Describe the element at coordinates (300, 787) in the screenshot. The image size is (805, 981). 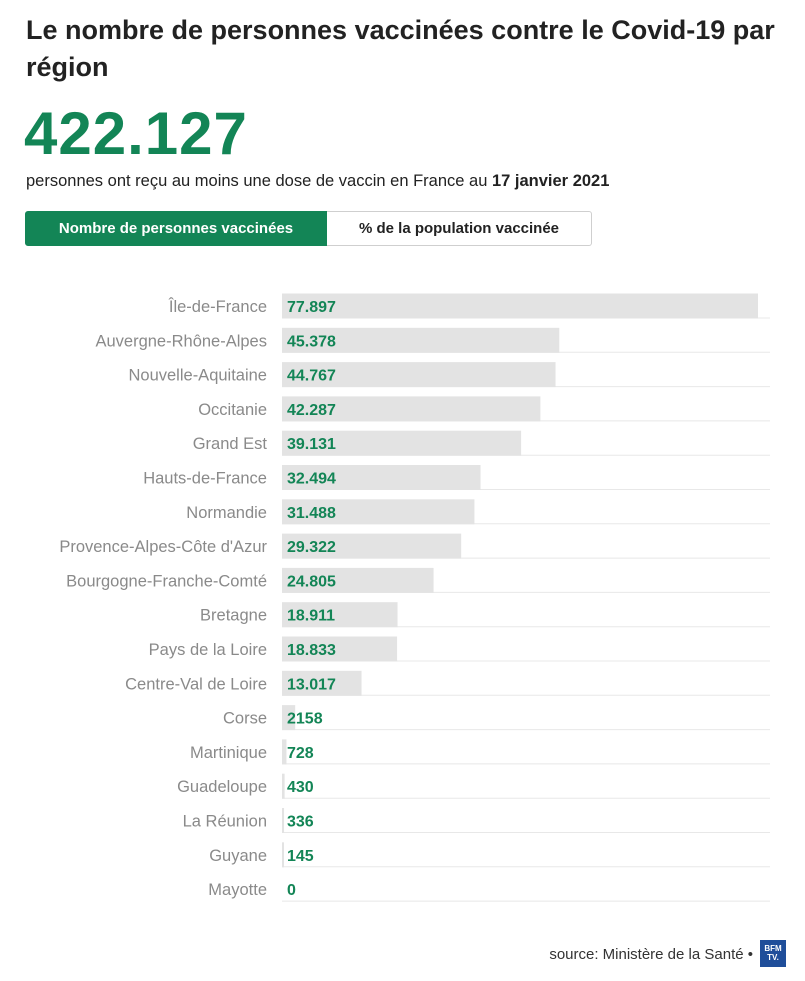
I see `value-label: 430` at that location.